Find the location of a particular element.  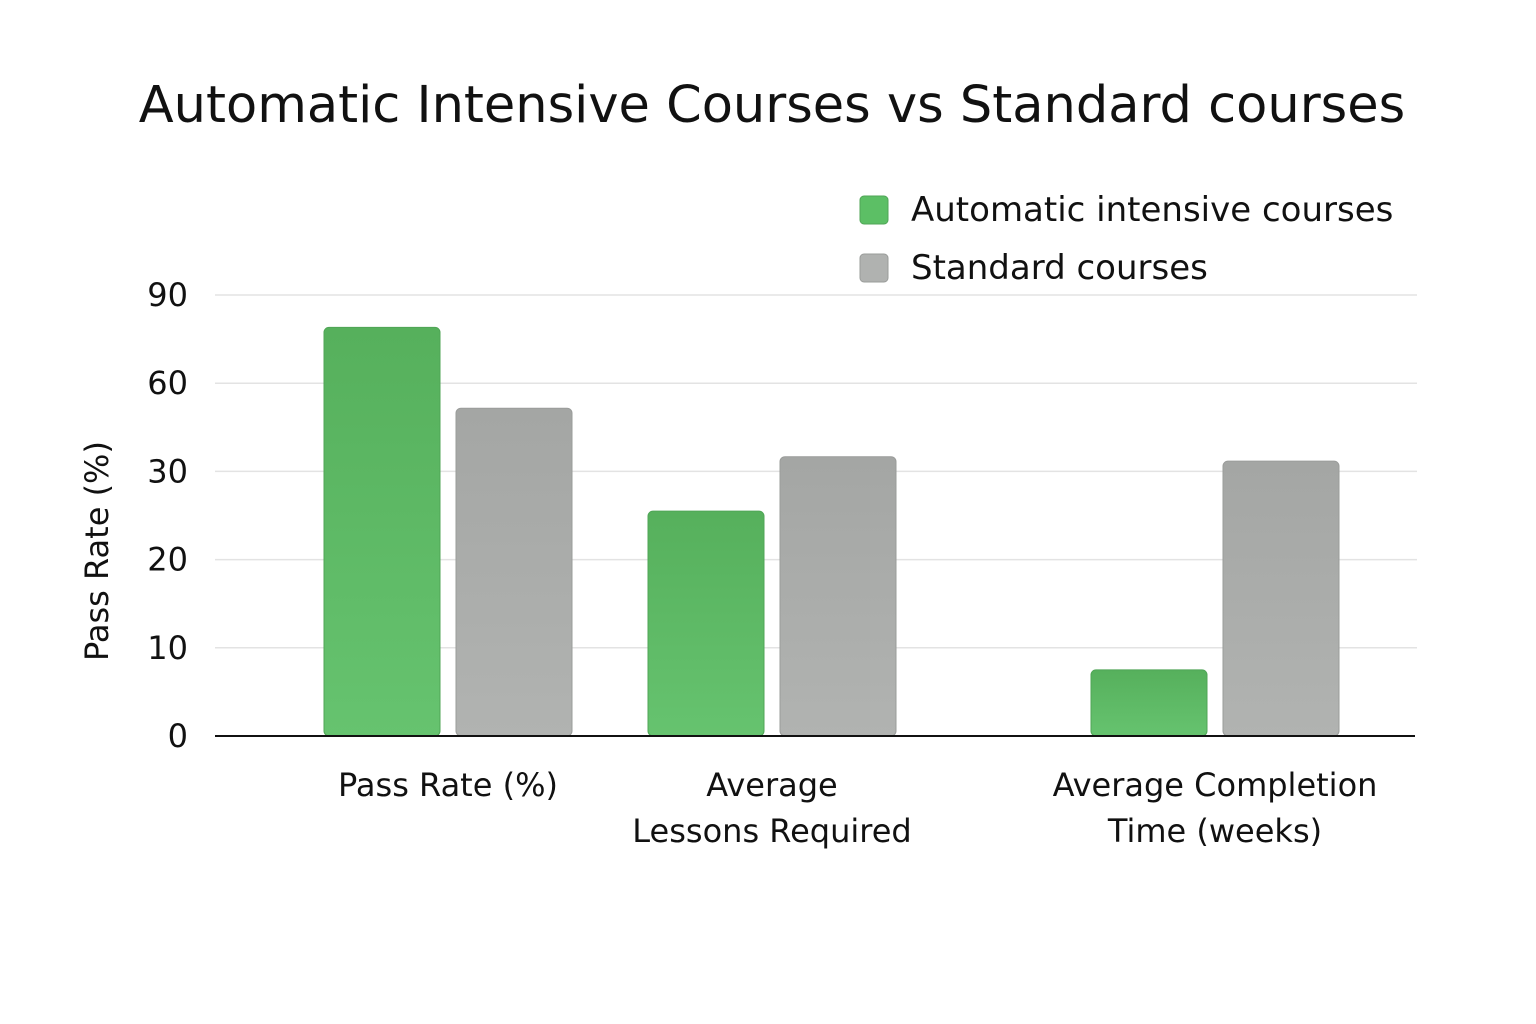

y-tick-label: 90 is located at coordinates (167, 295).